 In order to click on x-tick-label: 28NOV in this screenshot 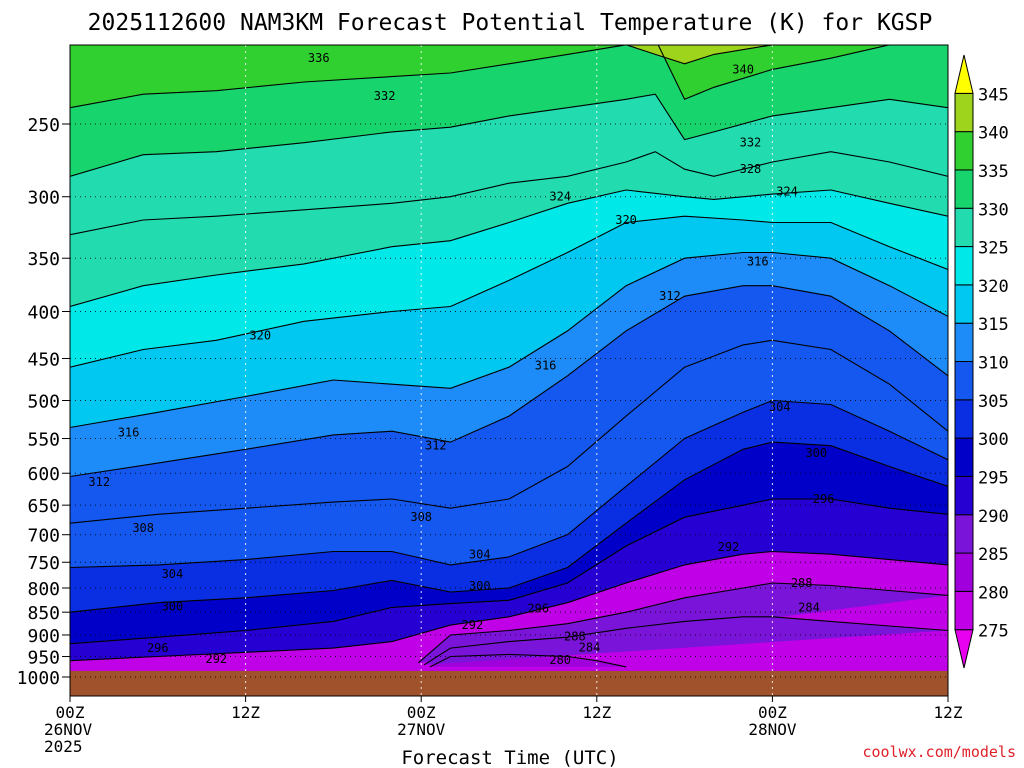, I will do `click(772, 729)`.